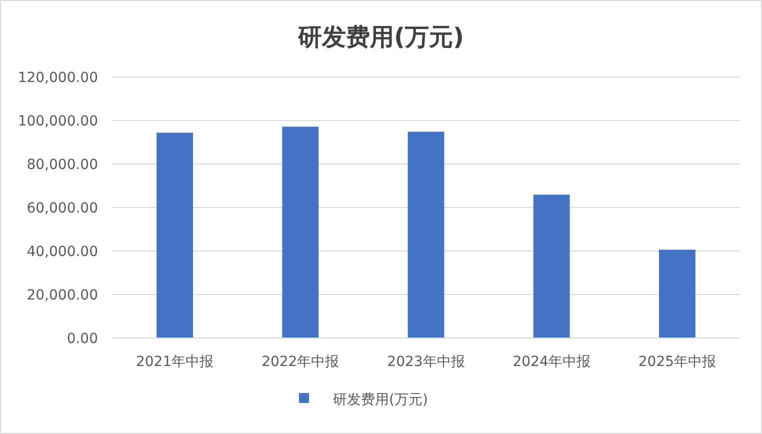 The image size is (762, 434). What do you see at coordinates (551, 362) in the screenshot?
I see `x-tick-label: 2024年中报` at bounding box center [551, 362].